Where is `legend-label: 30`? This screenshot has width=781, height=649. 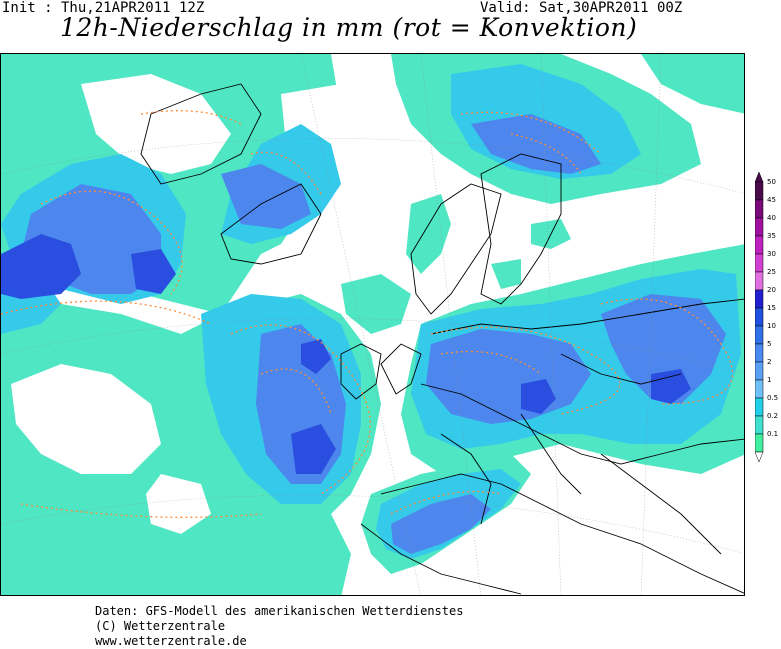
legend-label: 30 is located at coordinates (771, 254).